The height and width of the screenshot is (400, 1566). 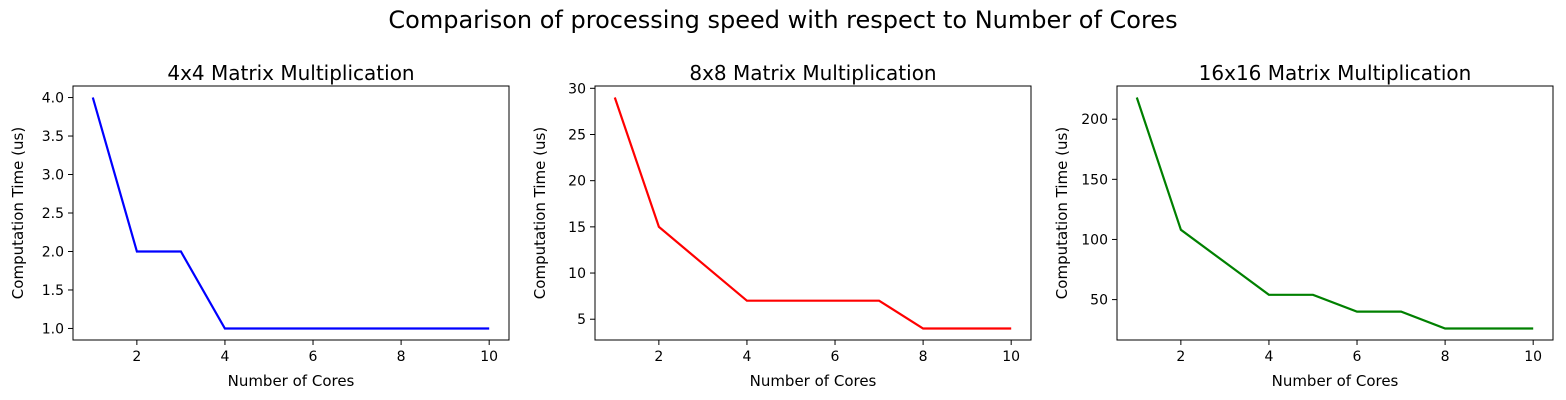 I want to click on y-tick-label: 20, so click(x=577, y=182).